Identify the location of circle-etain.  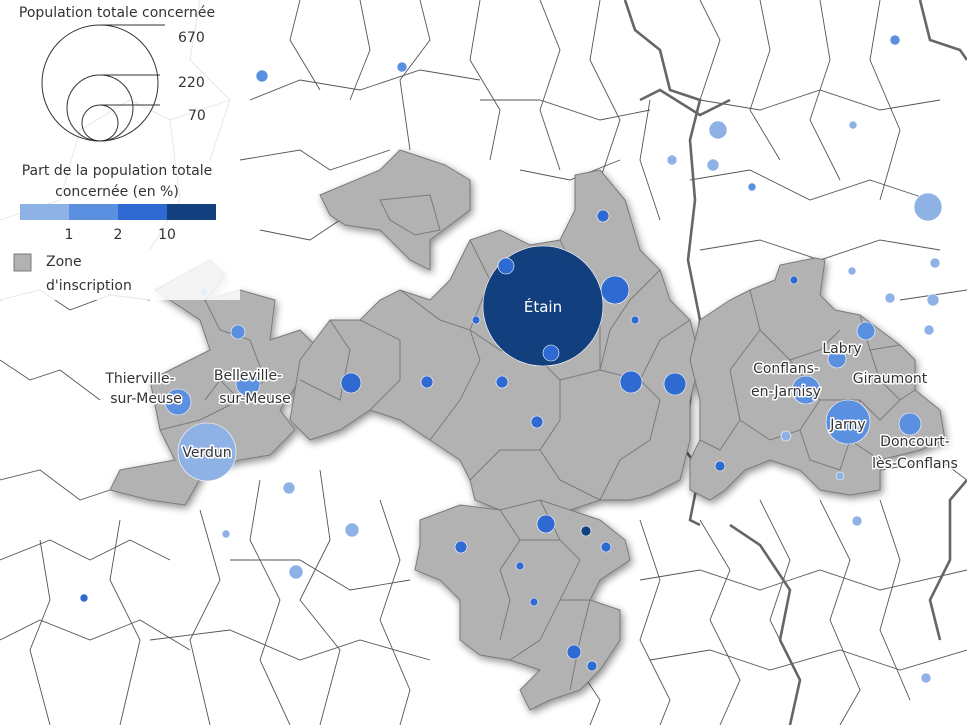
(543, 306).